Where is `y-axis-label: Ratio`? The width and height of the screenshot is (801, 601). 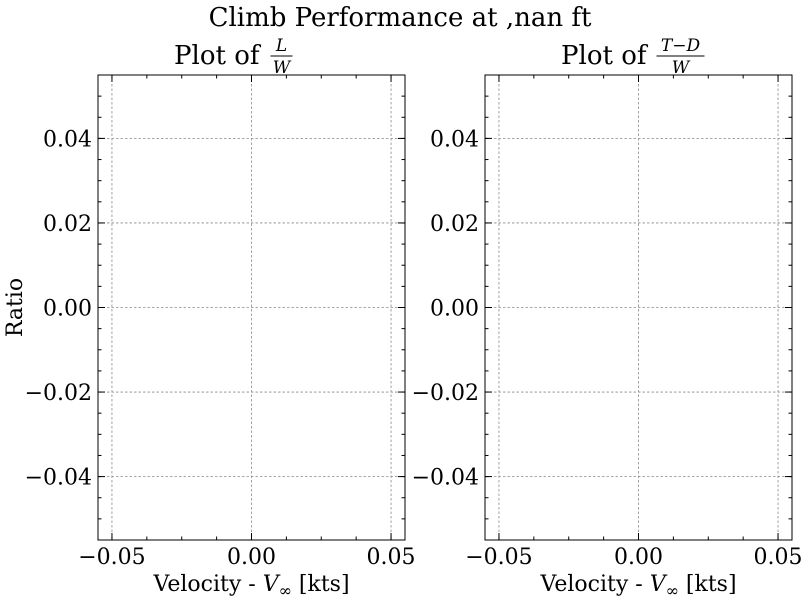
y-axis-label: Ratio is located at coordinates (15, 307).